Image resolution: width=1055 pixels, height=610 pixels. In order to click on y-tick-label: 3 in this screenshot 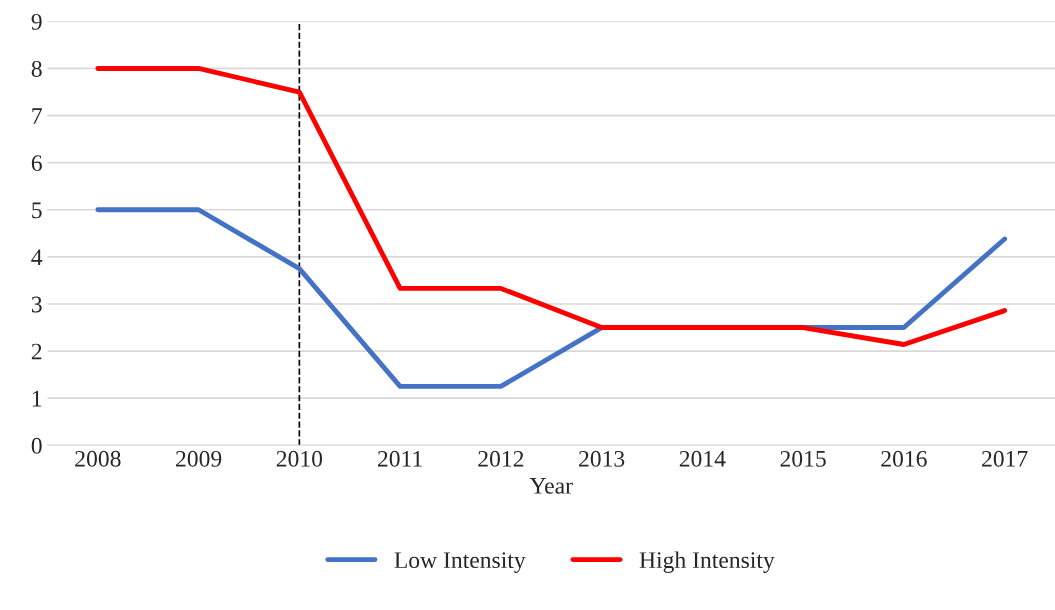, I will do `click(36, 304)`.